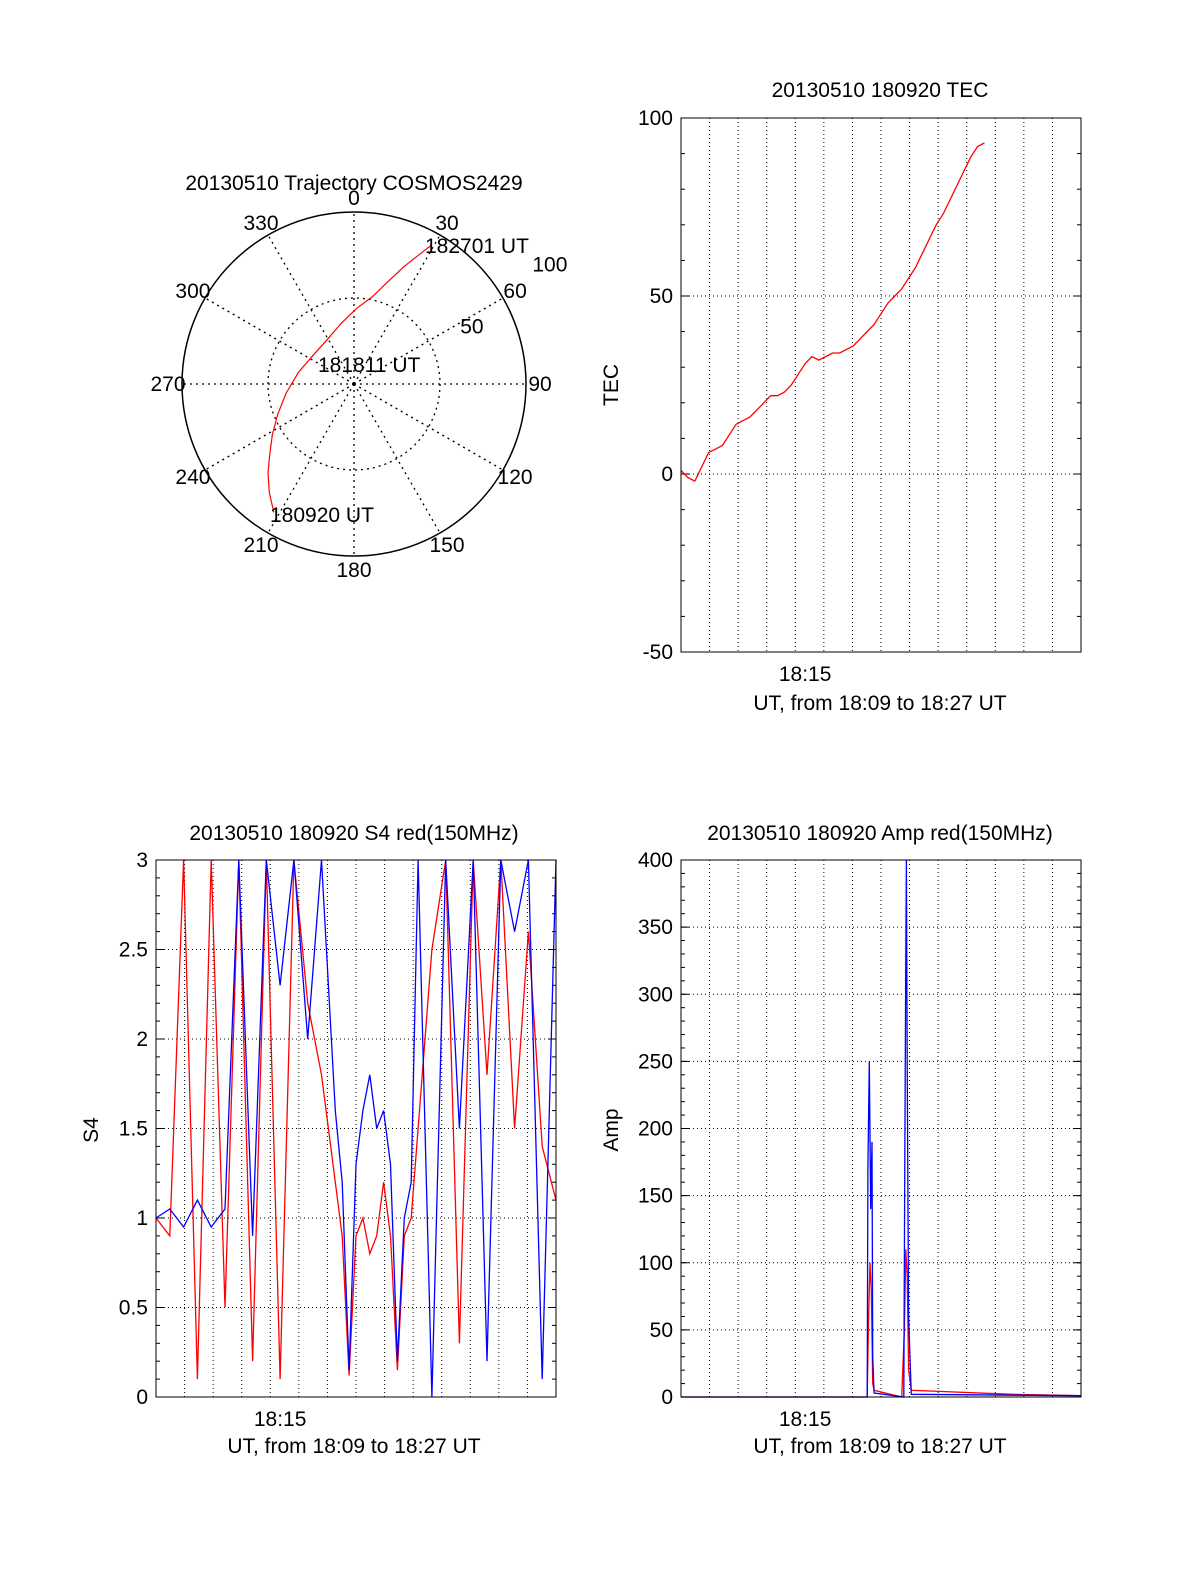 This screenshot has width=1200, height=1575. I want to click on amp-ytick-label: 300, so click(655, 994).